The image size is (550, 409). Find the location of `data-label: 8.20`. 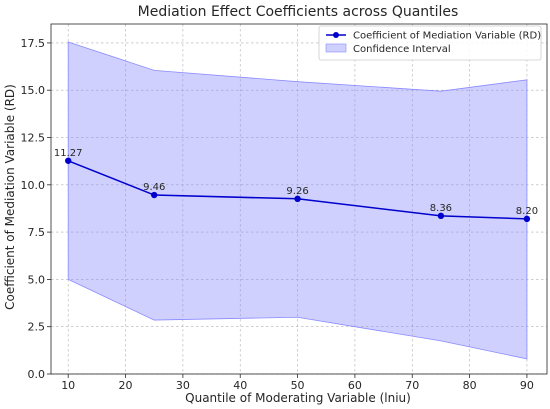

data-label: 8.20 is located at coordinates (527, 211).